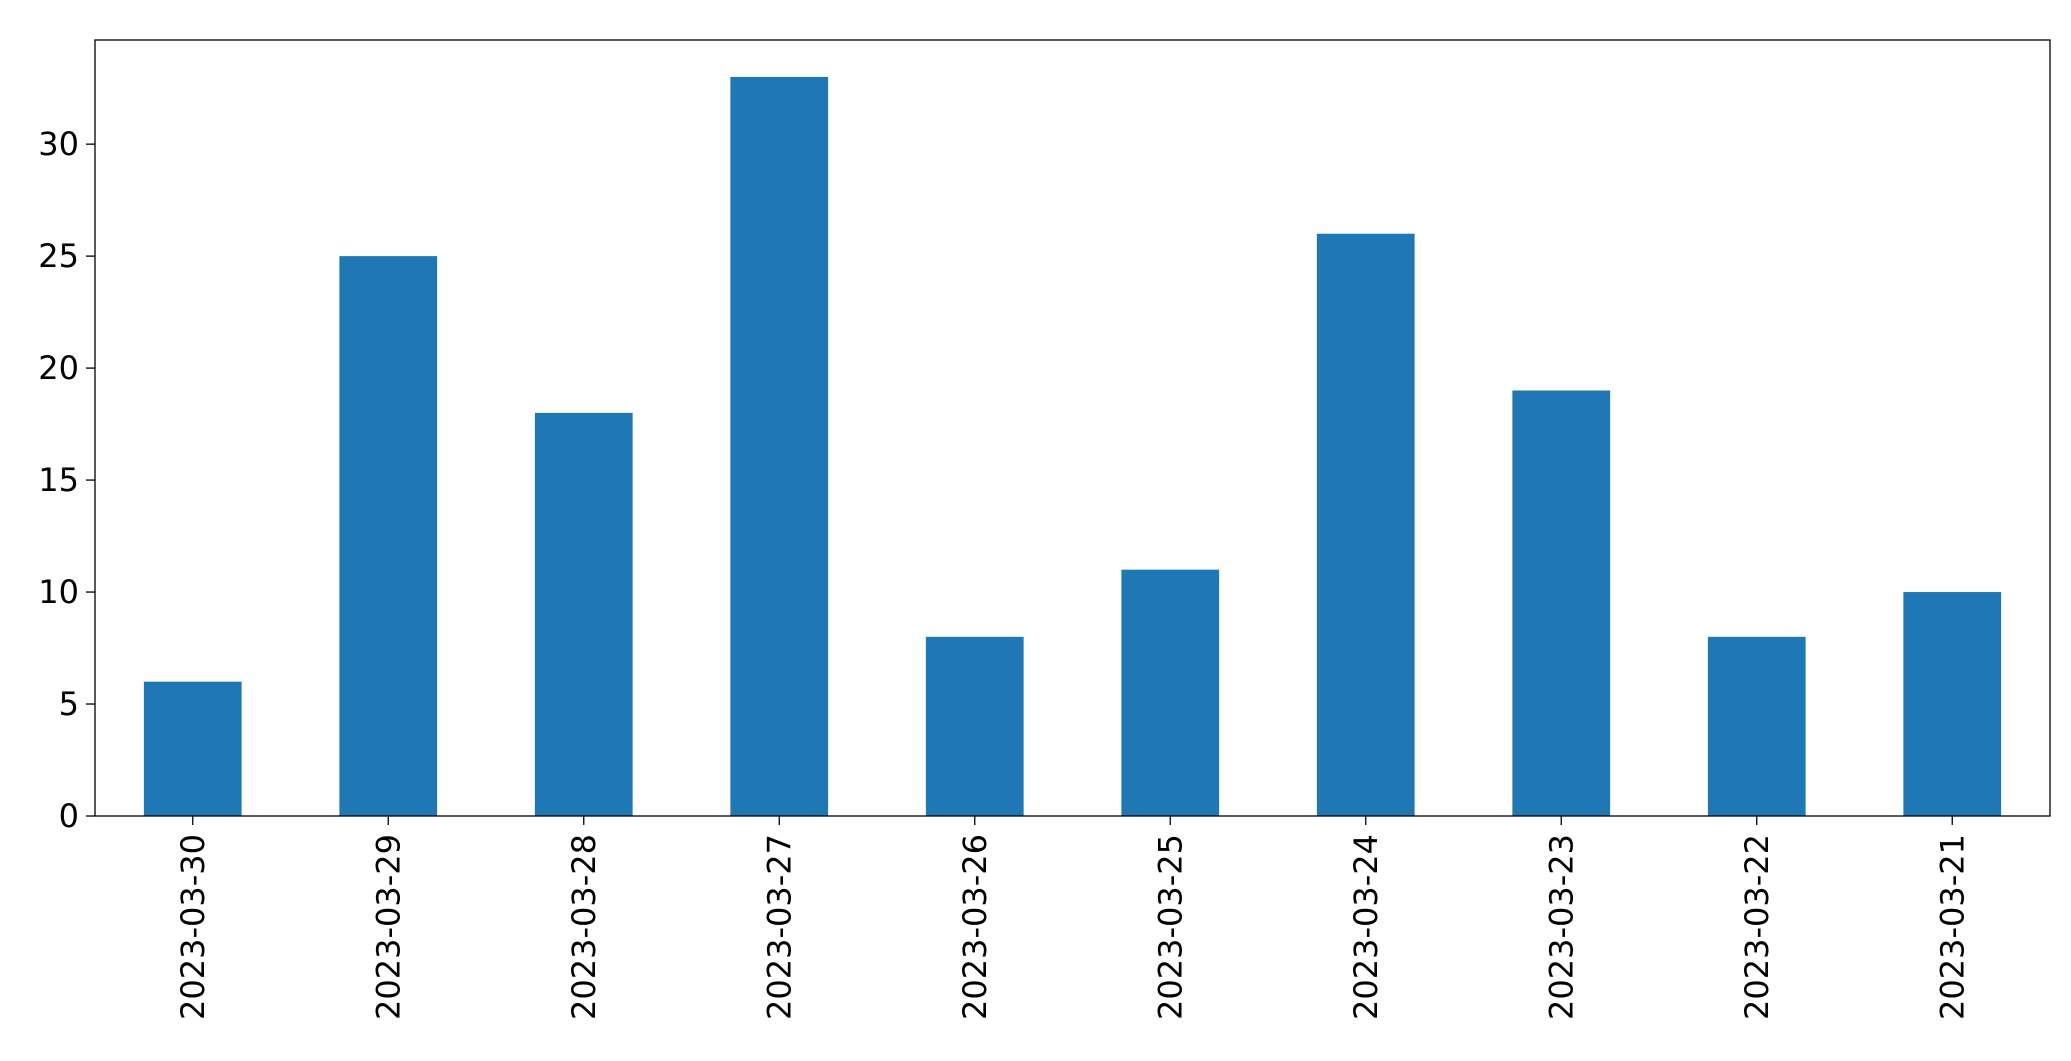 The width and height of the screenshot is (2071, 1061). Describe the element at coordinates (975, 927) in the screenshot. I see `x-tick-label: 2023-03-26` at that location.